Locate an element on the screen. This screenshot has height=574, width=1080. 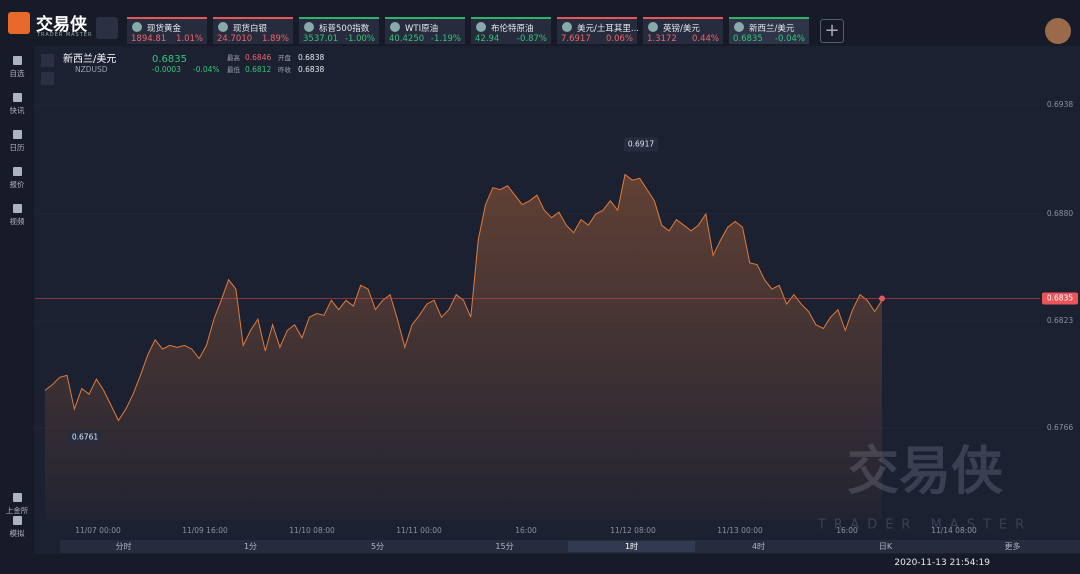
last-point is located at coordinates (882, 298).